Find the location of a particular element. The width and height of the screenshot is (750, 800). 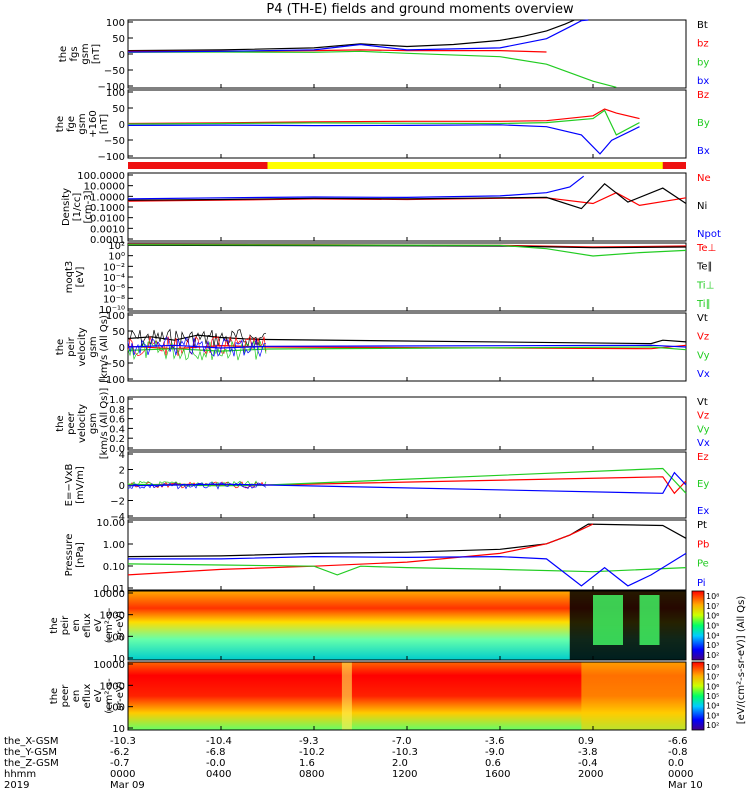

y-tick-label: 0.2 is located at coordinates (117, 439).